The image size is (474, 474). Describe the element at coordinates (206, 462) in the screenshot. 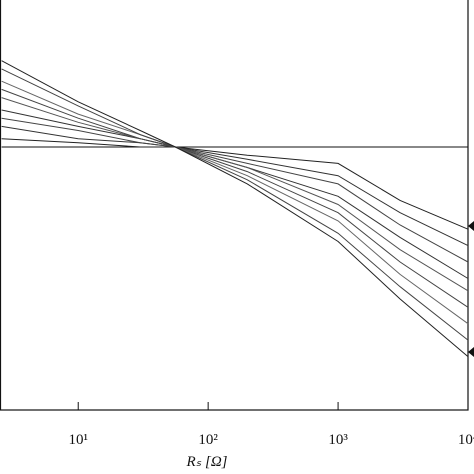

I see `x-axis-label: Rₛ [Ω]` at that location.